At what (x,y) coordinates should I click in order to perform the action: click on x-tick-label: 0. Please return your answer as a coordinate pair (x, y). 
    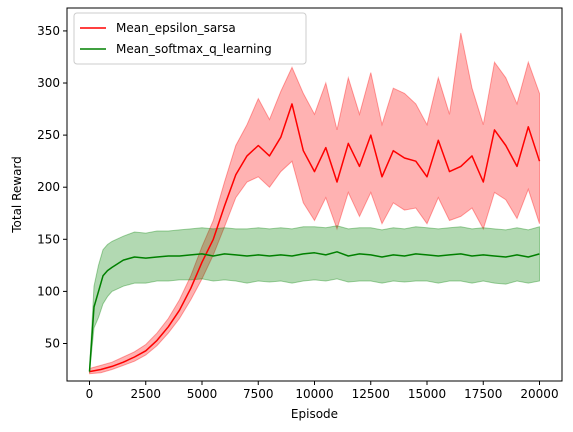
    Looking at the image, I should click on (90, 394).